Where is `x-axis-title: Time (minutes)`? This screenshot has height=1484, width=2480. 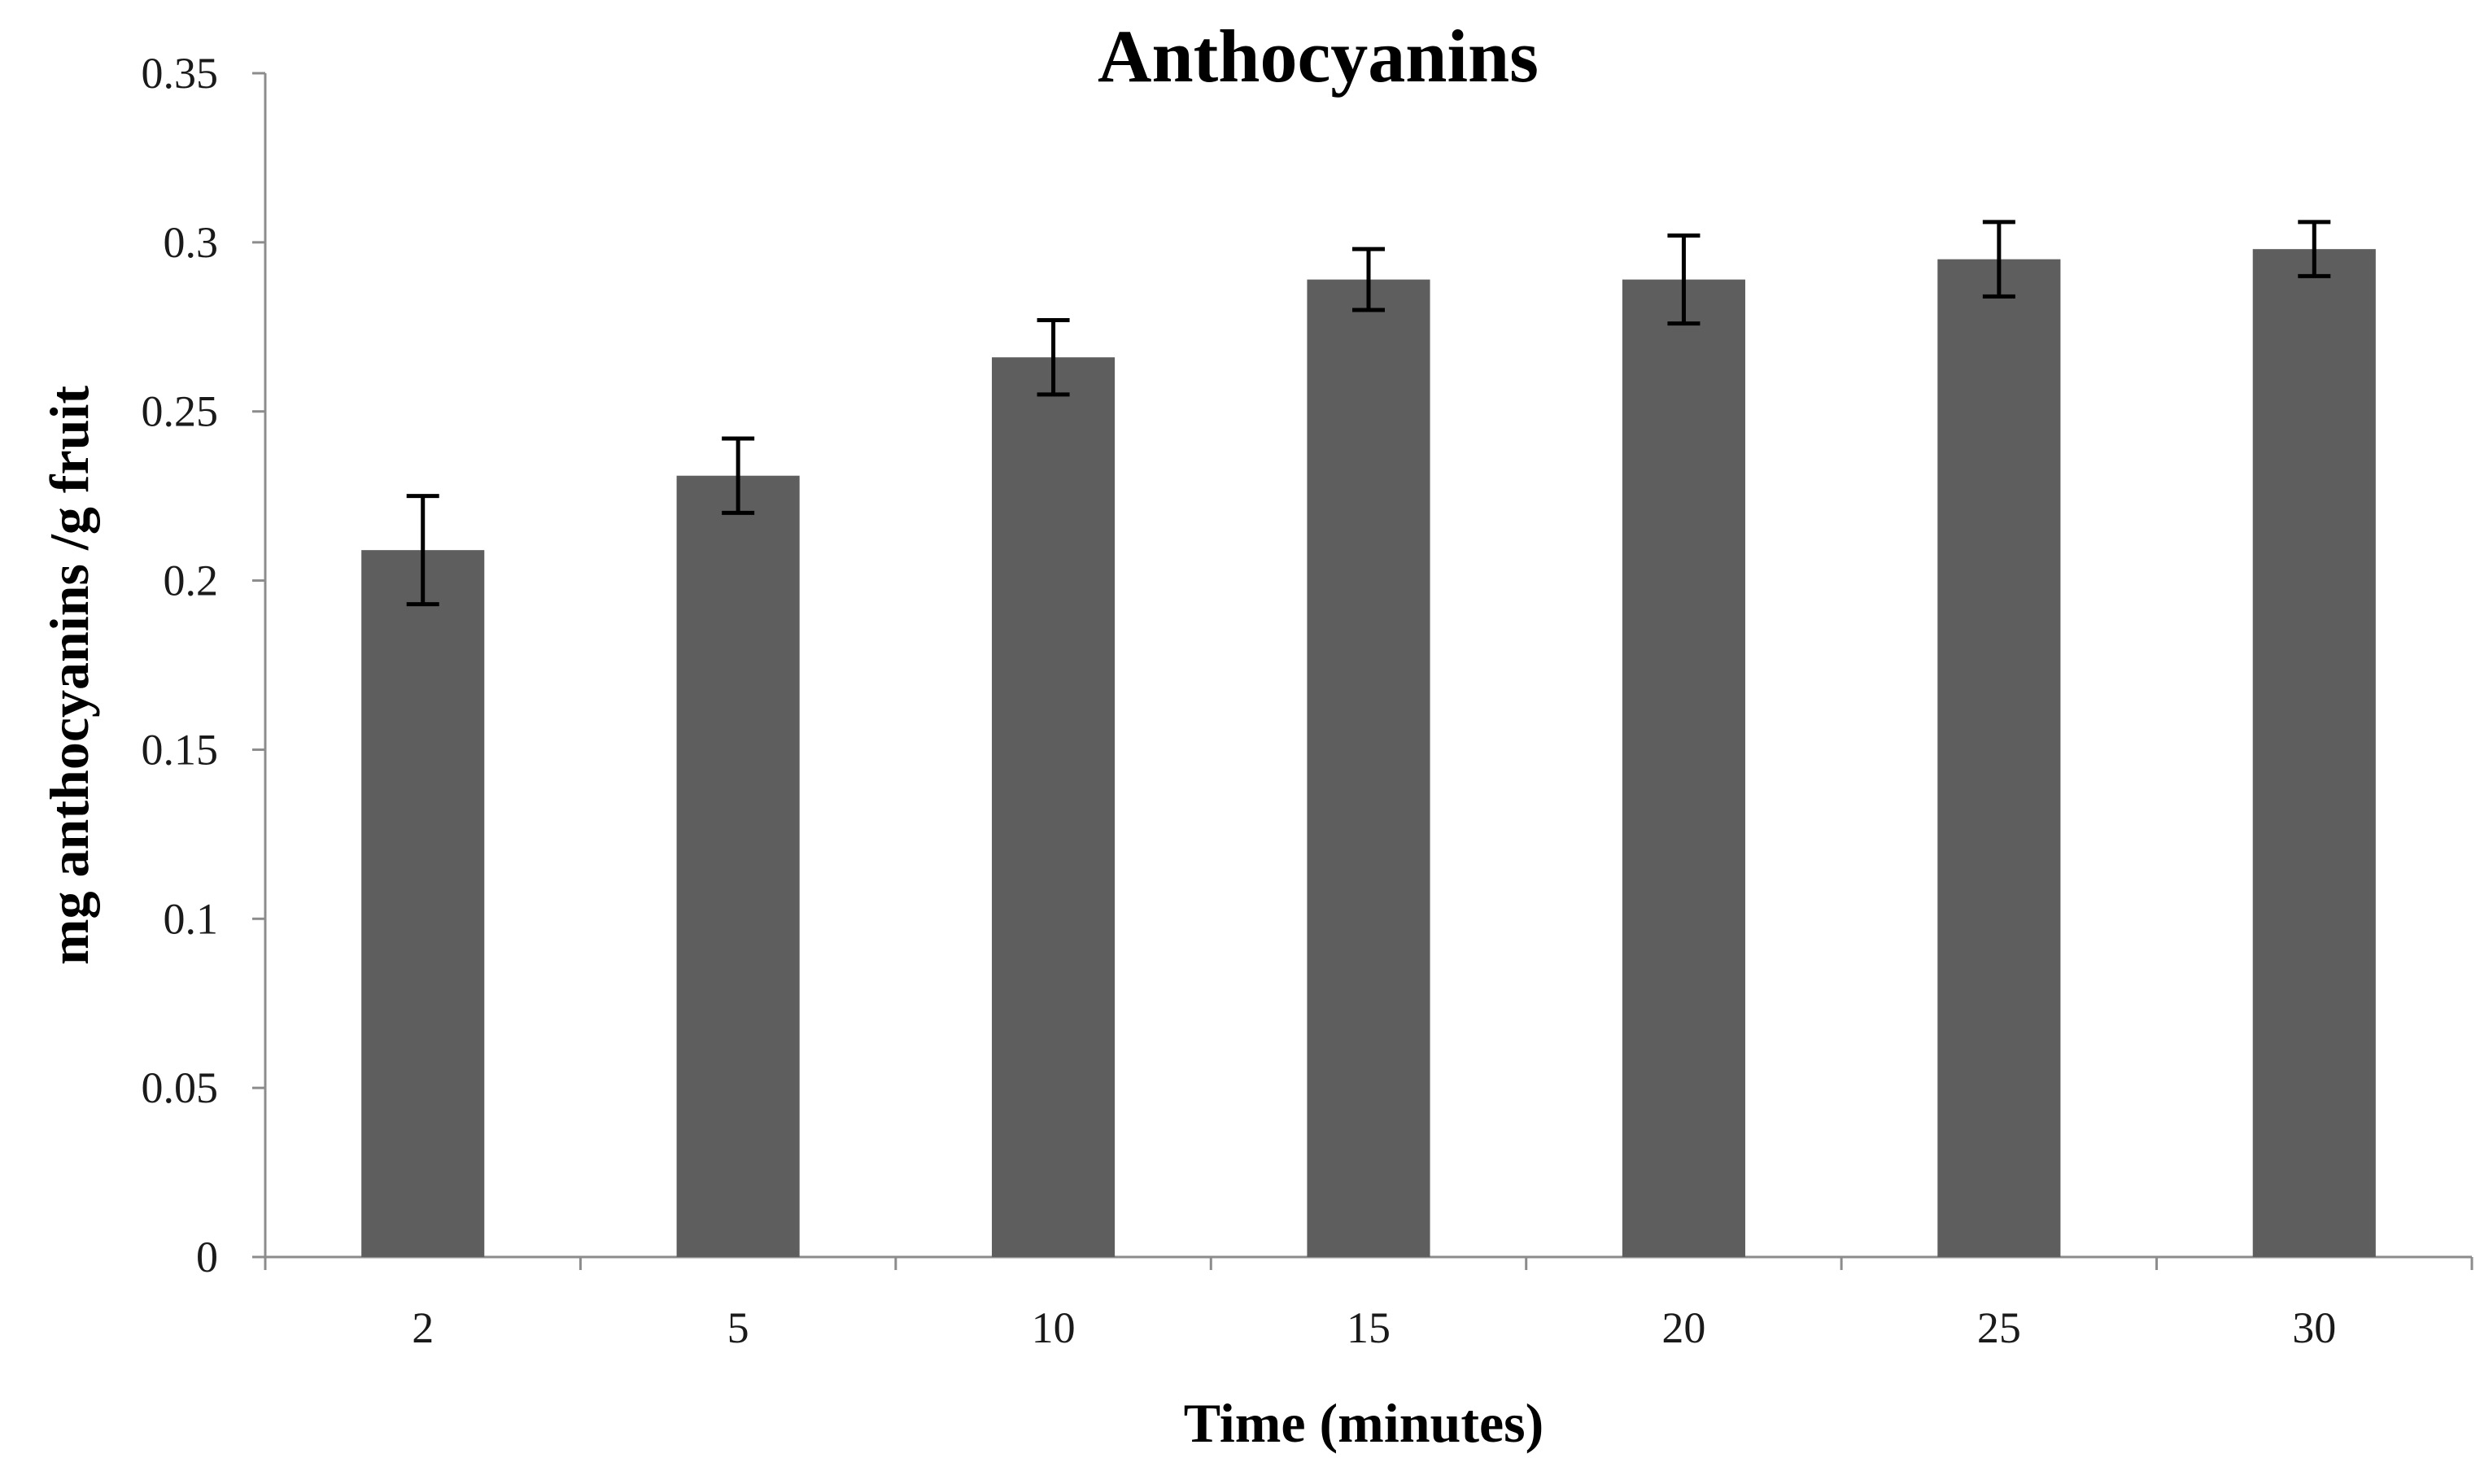 x-axis-title: Time (minutes) is located at coordinates (1364, 1423).